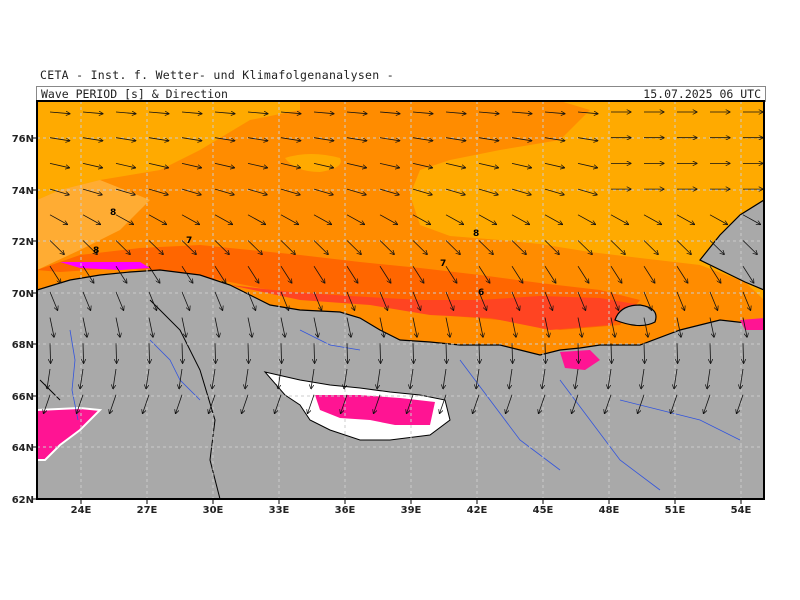  I want to click on magenta-patch-east, so click(752, 324).